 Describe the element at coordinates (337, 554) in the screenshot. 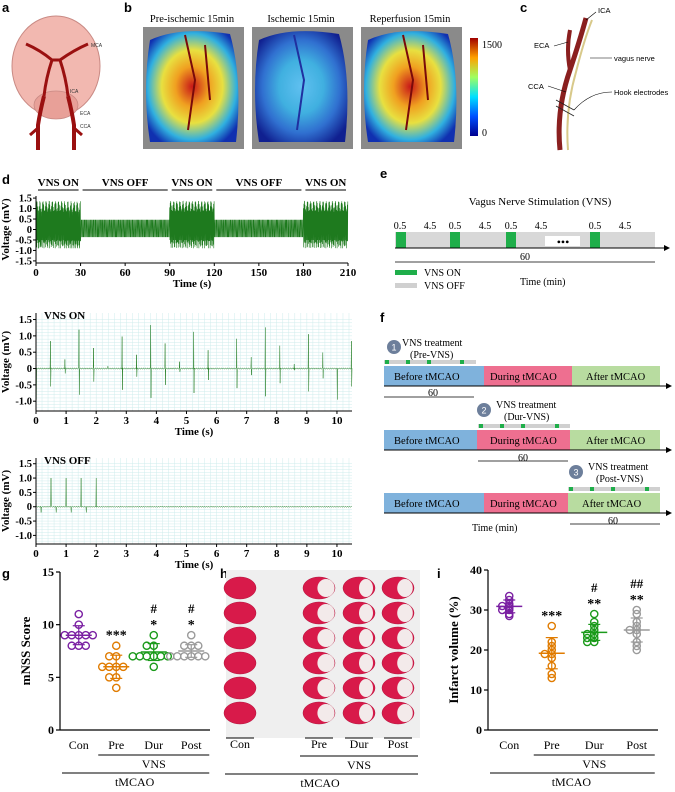

I see `x-tick-label: 10` at that location.